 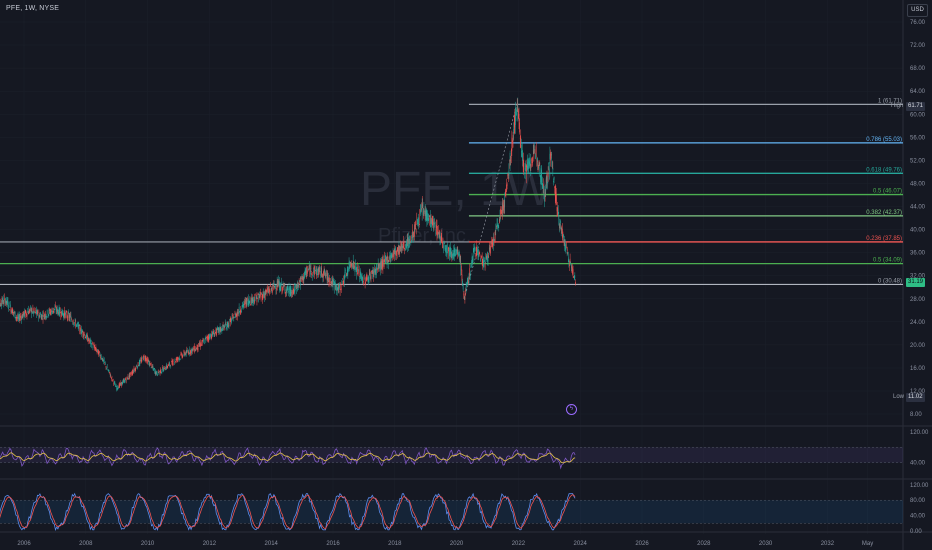 I want to click on high-label: High, so click(x=897, y=106).